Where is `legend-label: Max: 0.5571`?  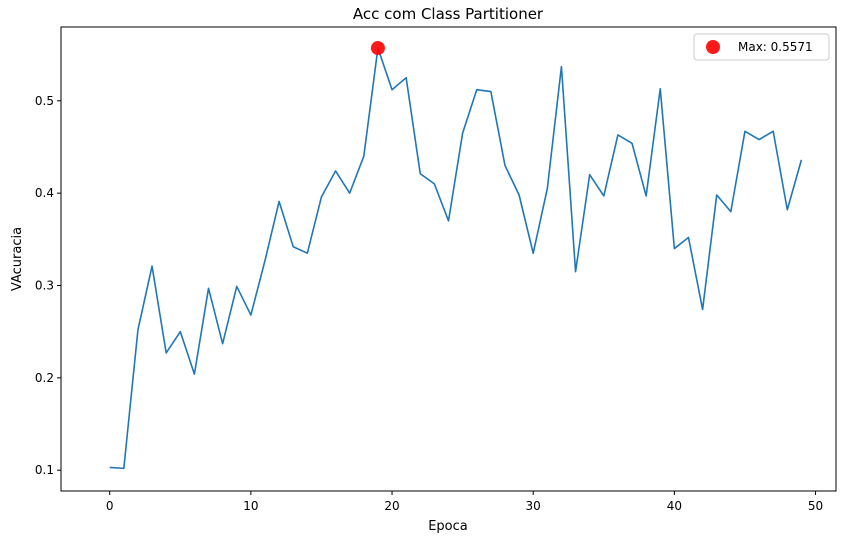
legend-label: Max: 0.5571 is located at coordinates (775, 47).